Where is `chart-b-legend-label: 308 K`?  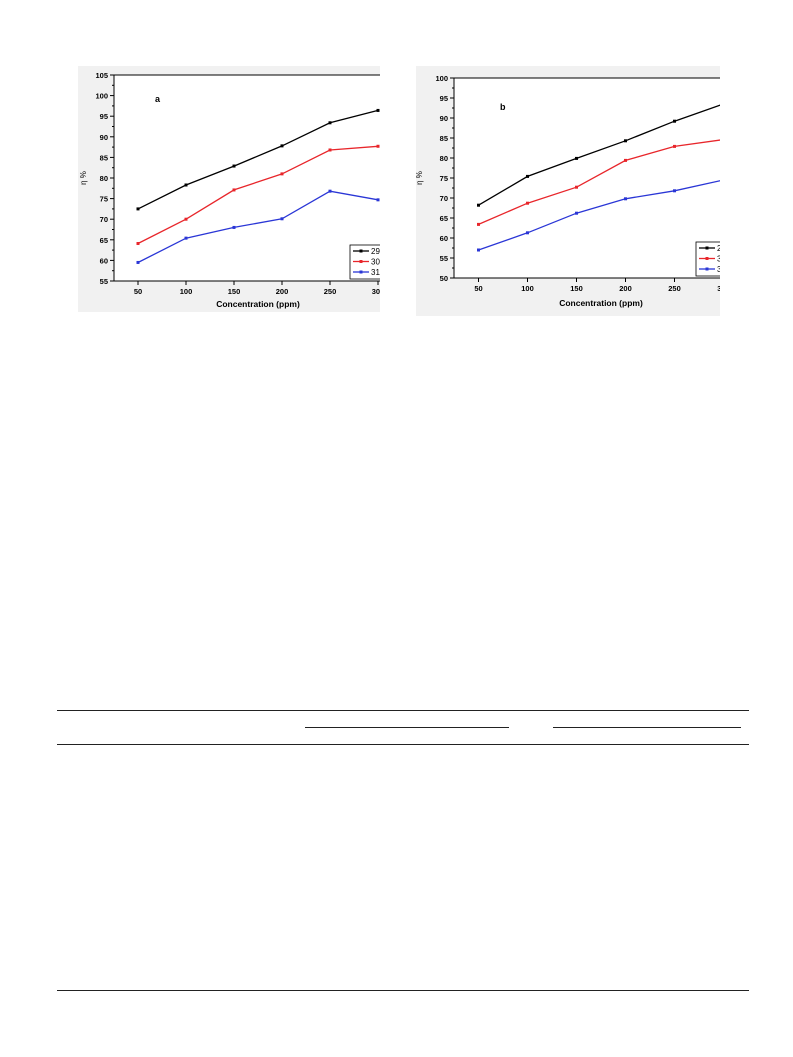 chart-b-legend-label: 308 K is located at coordinates (718, 259).